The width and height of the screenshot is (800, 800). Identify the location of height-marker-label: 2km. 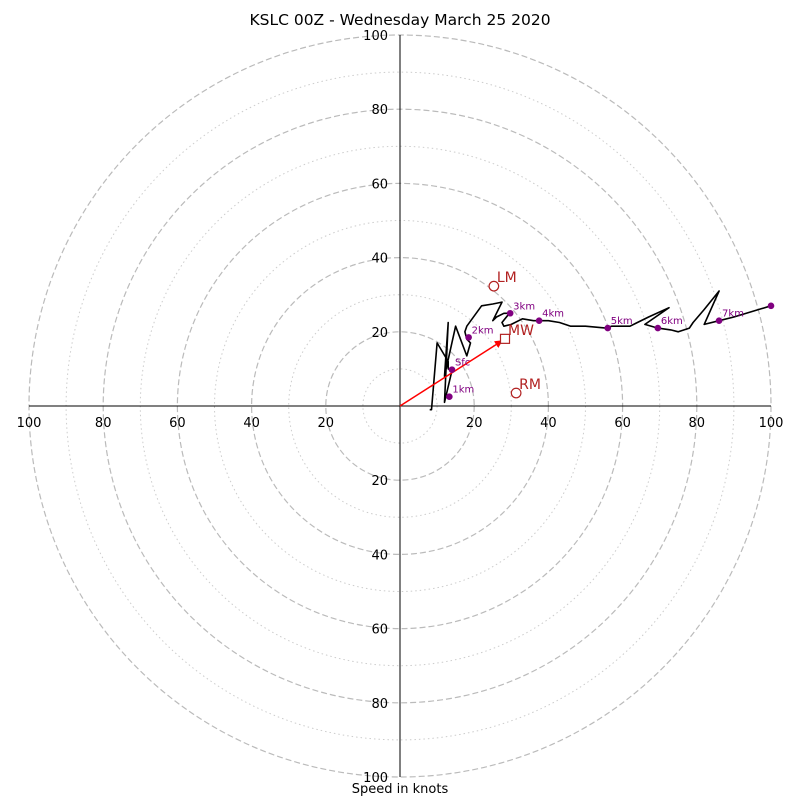
(483, 330).